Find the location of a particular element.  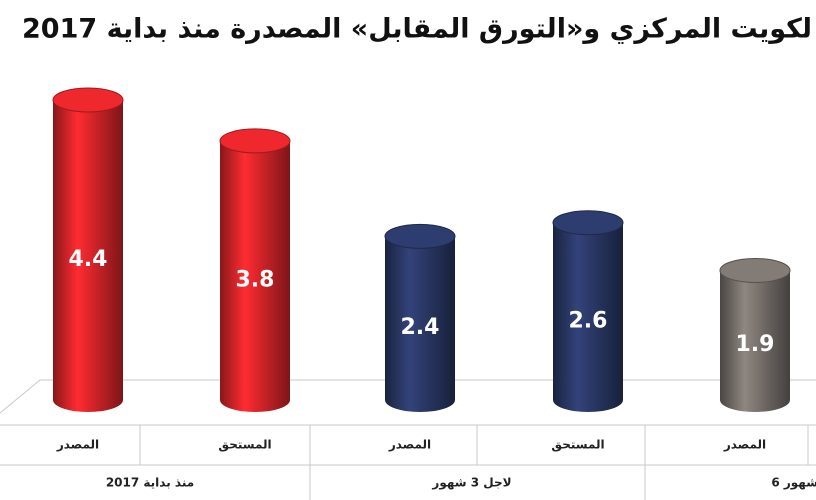

value-label: 1.9 is located at coordinates (755, 344).